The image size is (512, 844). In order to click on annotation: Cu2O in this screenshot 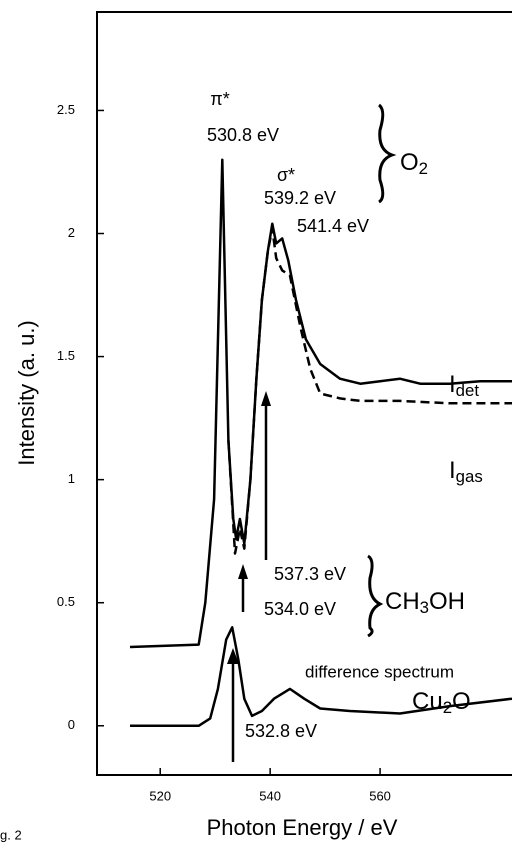, I will do `click(441, 702)`.